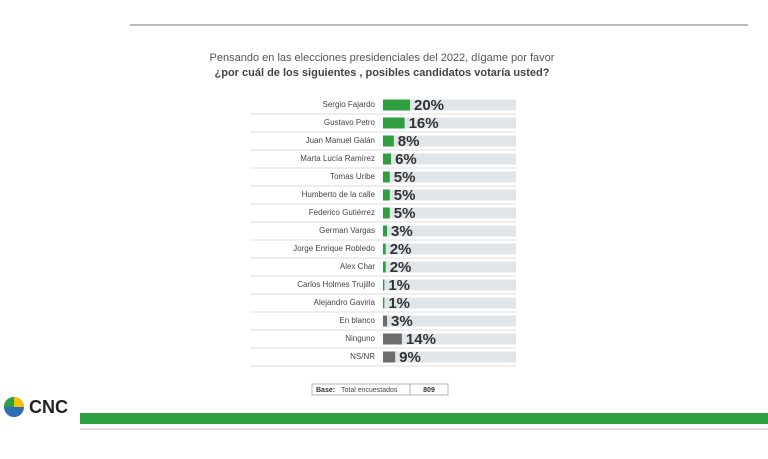 Image resolution: width=768 pixels, height=459 pixels. I want to click on category-label: German Vargas, so click(347, 230).